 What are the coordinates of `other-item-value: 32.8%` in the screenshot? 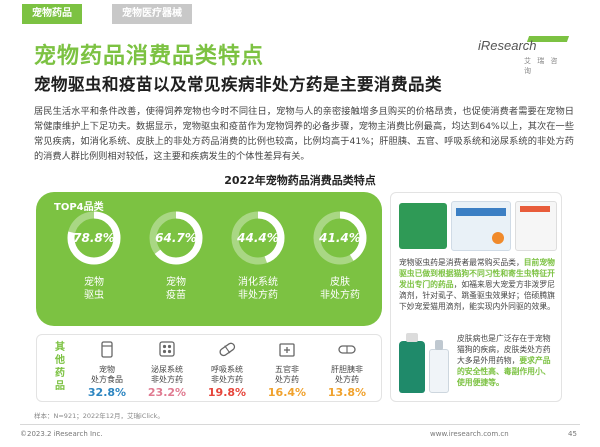 It's located at (107, 392).